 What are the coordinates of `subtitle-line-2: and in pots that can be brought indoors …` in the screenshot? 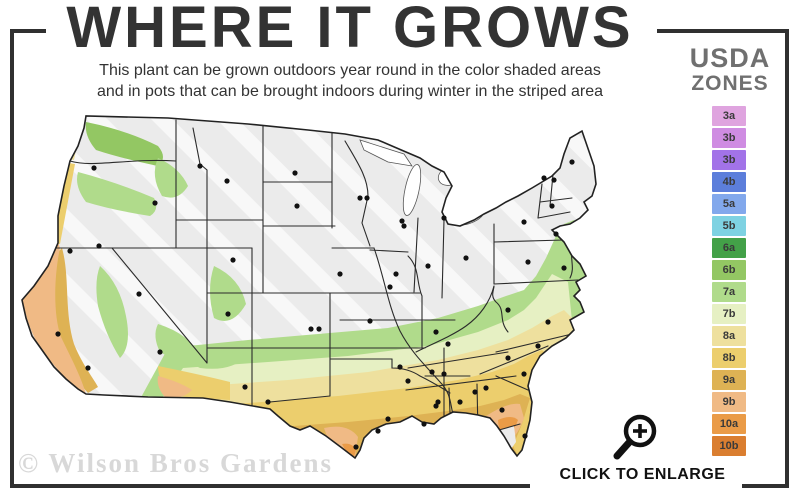 It's located at (350, 91).